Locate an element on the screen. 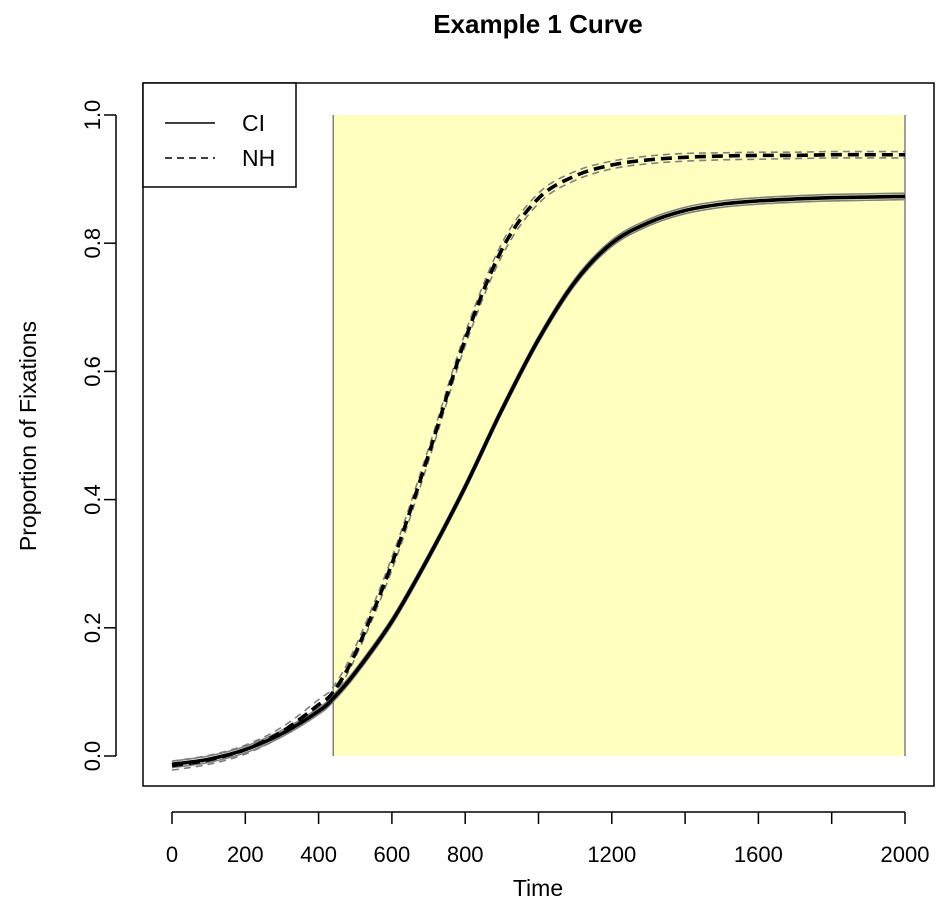  x-tick-label: 0 is located at coordinates (172, 854).